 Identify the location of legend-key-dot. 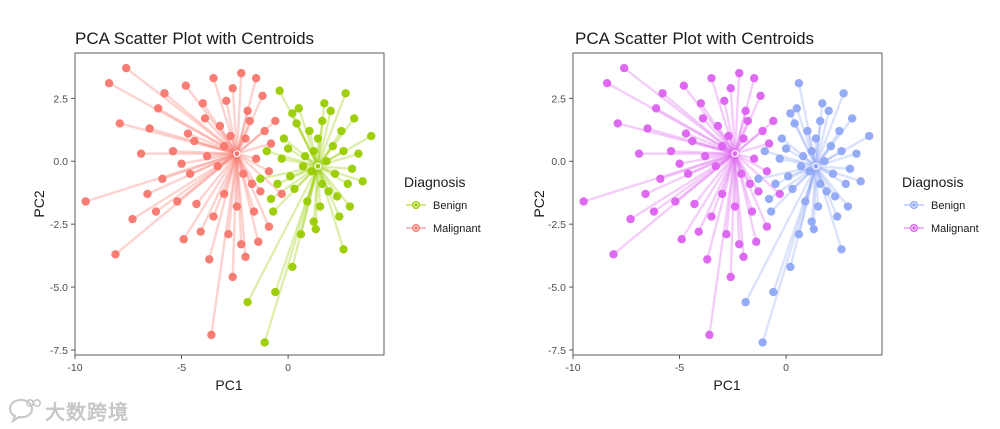
(416, 205).